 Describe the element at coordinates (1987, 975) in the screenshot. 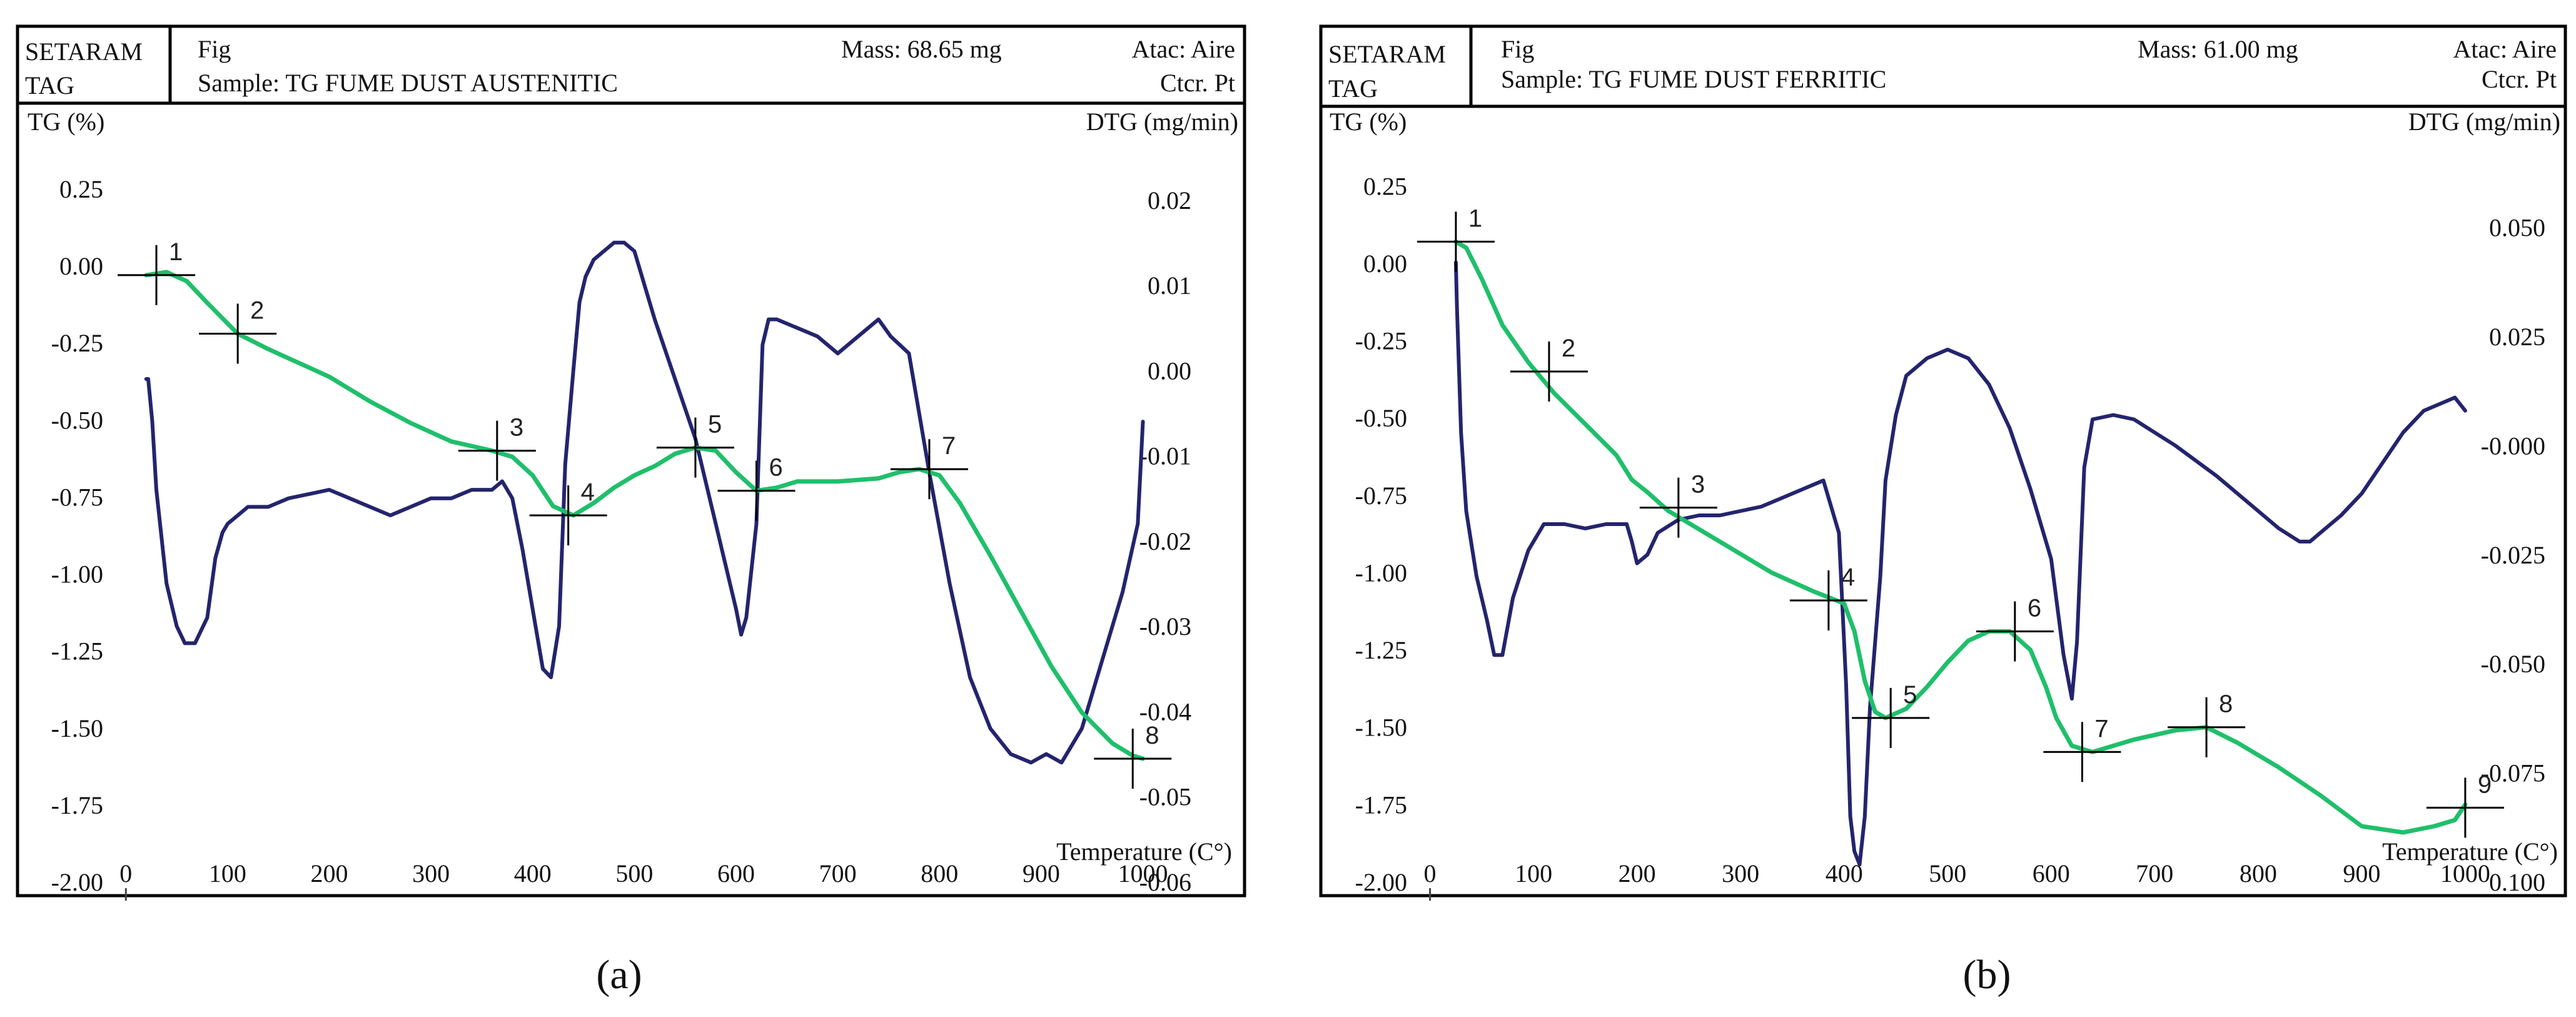

I see `caption-b: (b)` at that location.